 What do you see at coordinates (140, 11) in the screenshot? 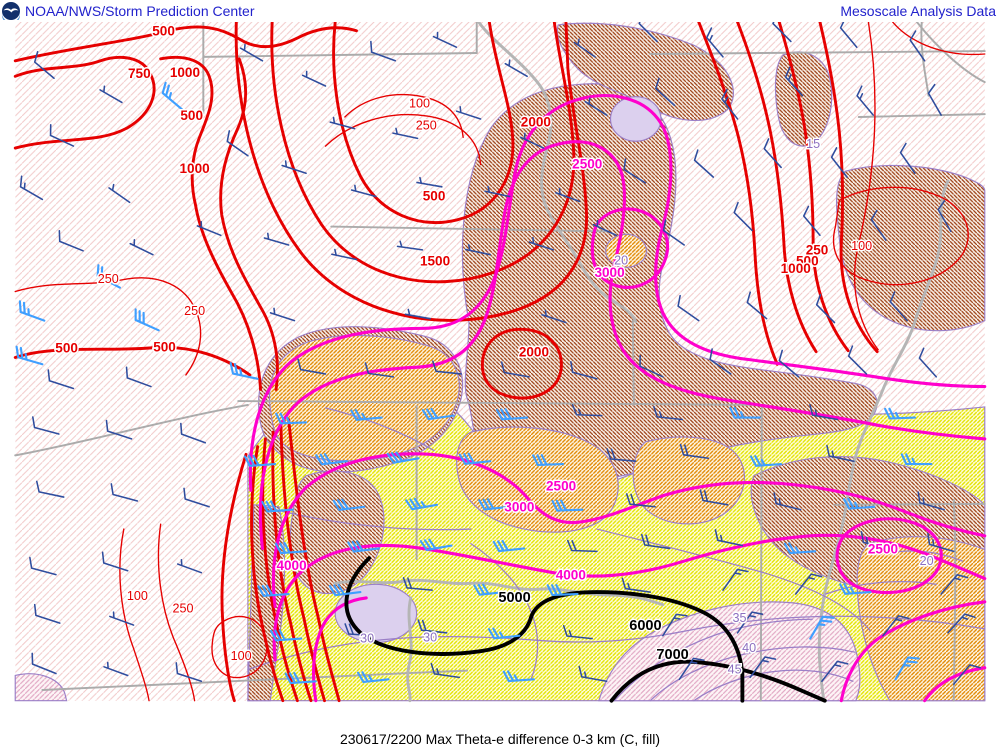
I see `spc-home-link: NOAA/NWS/Storm Prediction Center` at bounding box center [140, 11].